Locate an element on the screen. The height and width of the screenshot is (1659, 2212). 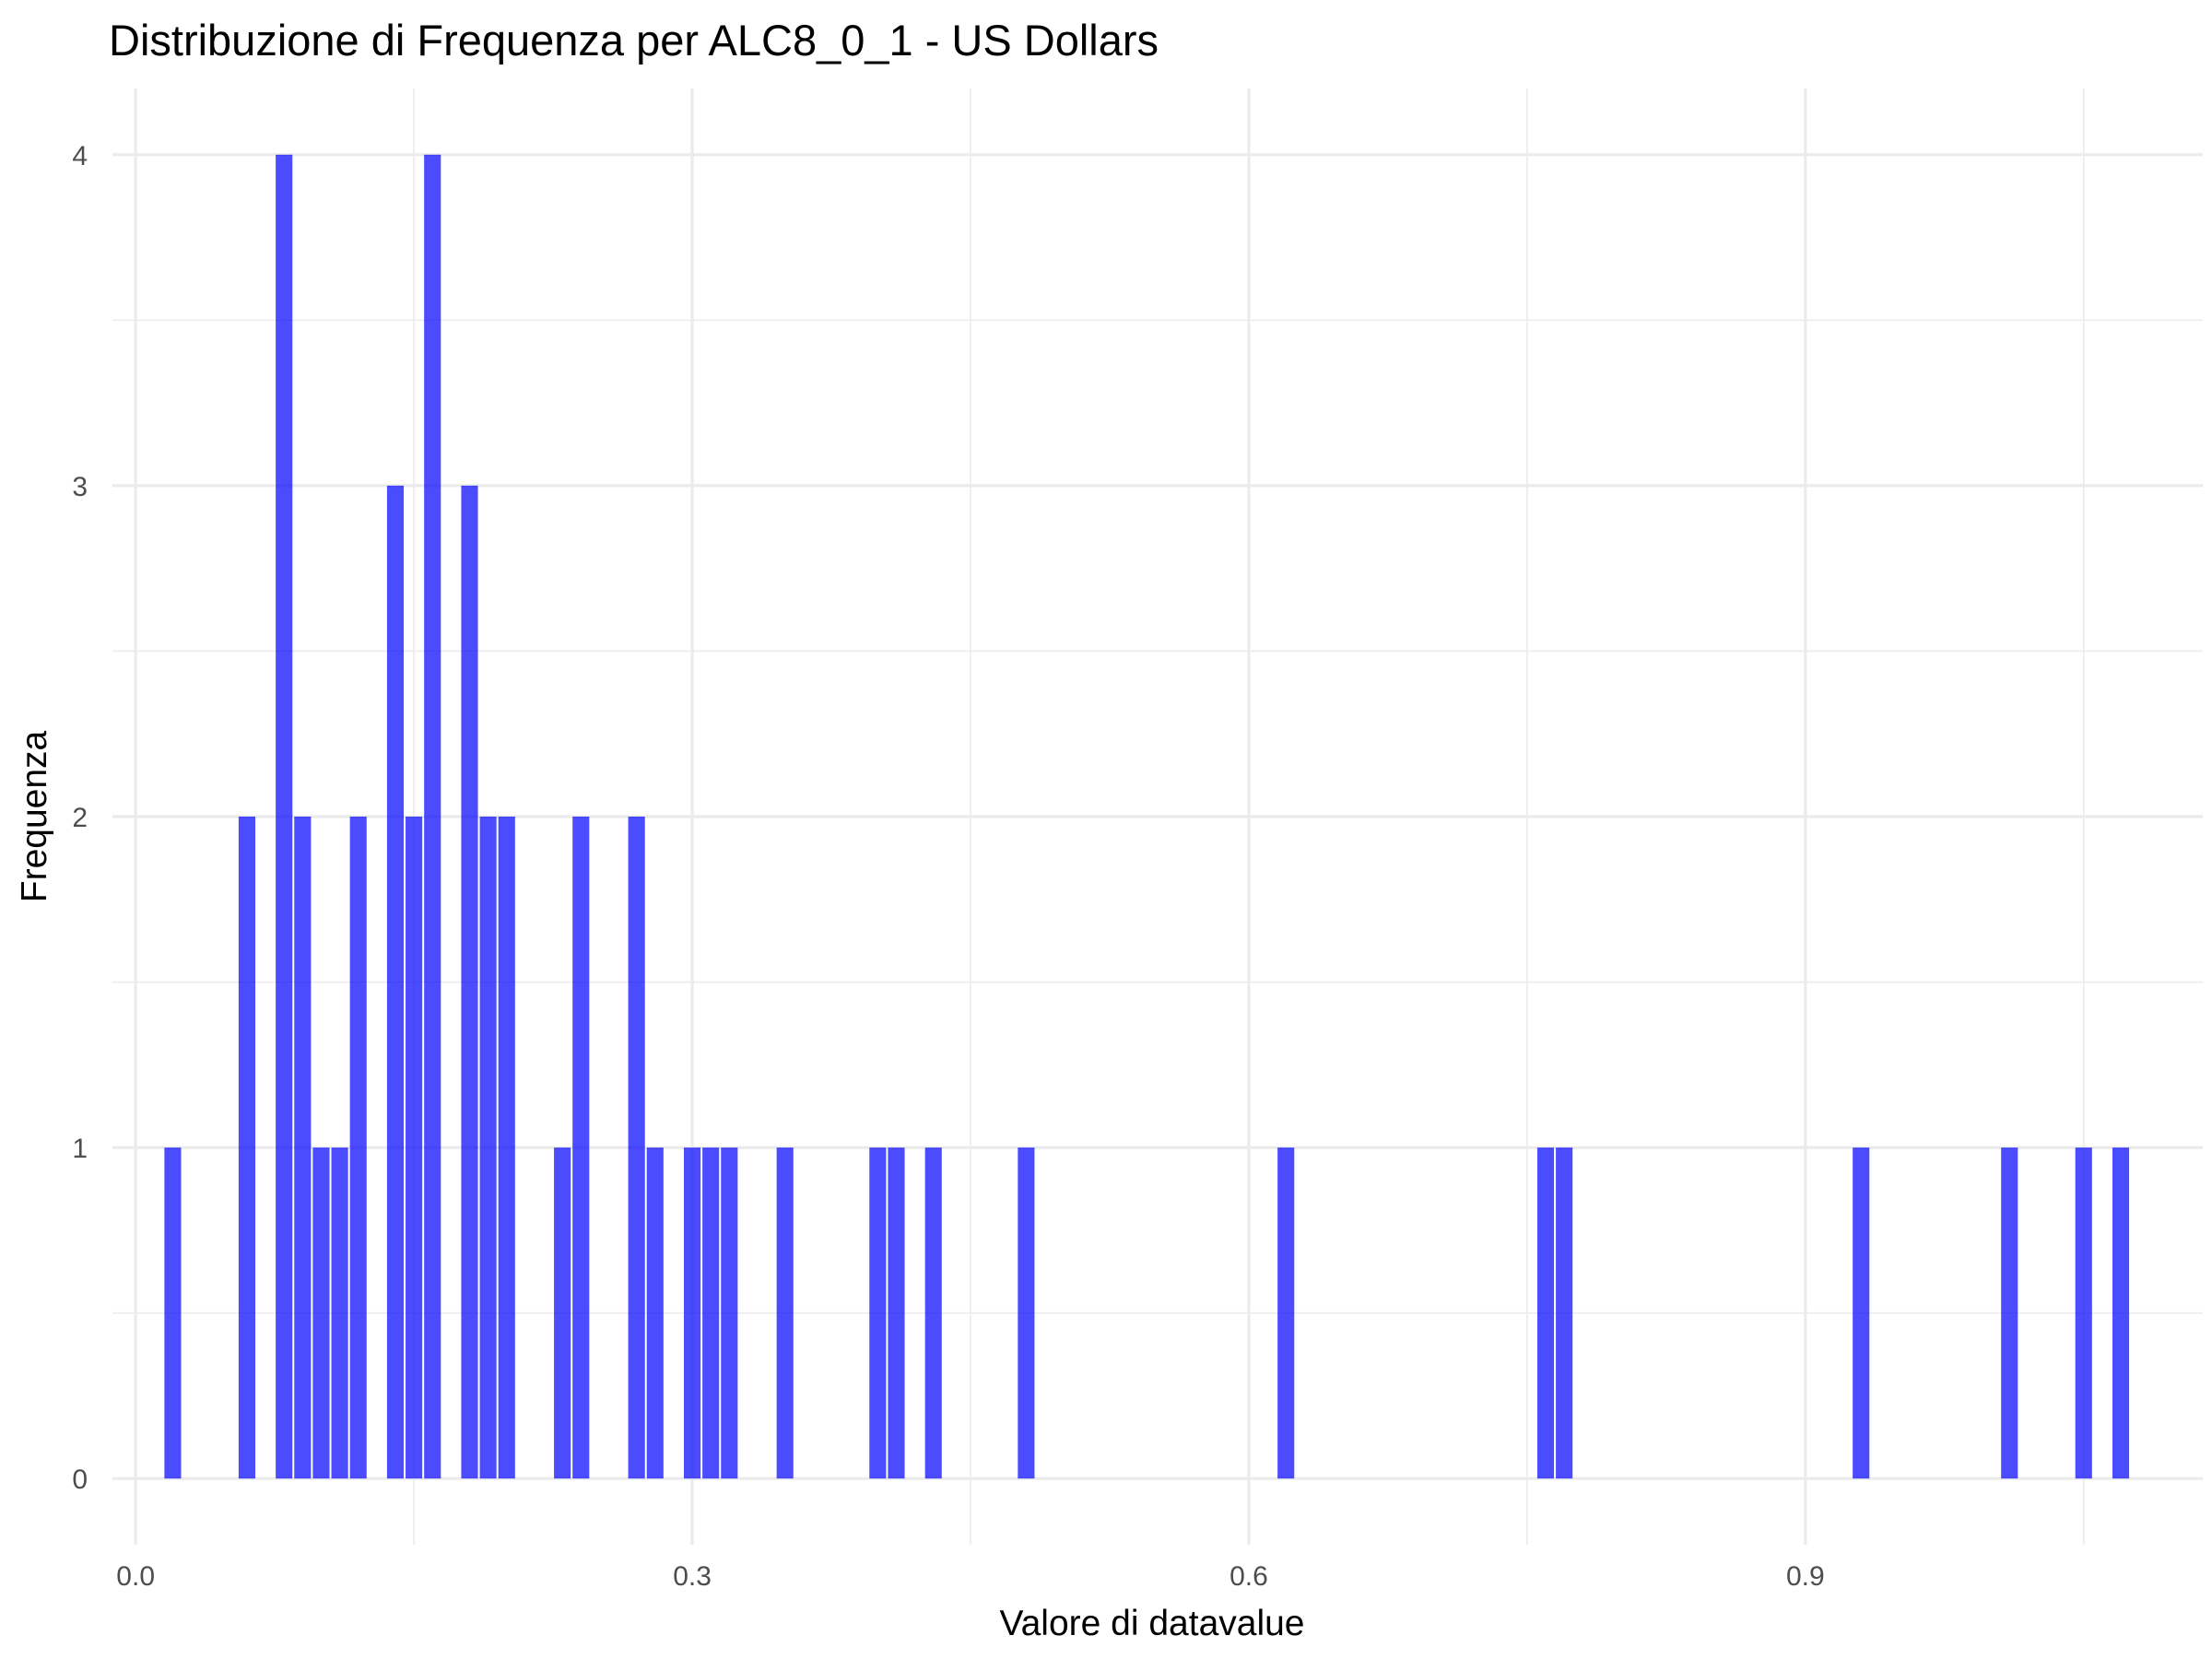
y-tick-label: 1 is located at coordinates (80, 1149).